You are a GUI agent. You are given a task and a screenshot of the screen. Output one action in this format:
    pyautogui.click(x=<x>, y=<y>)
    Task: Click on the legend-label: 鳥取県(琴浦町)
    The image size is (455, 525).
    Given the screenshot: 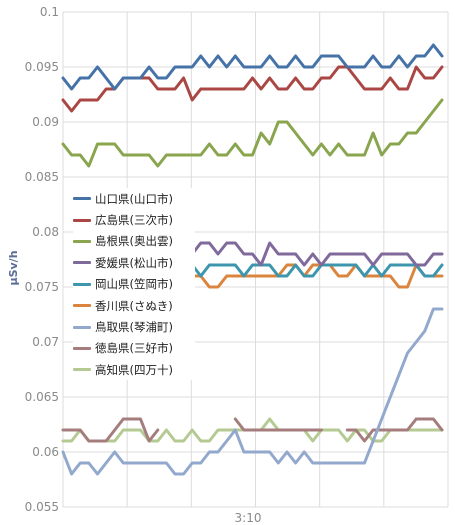 What is the action you would take?
    pyautogui.click(x=134, y=327)
    